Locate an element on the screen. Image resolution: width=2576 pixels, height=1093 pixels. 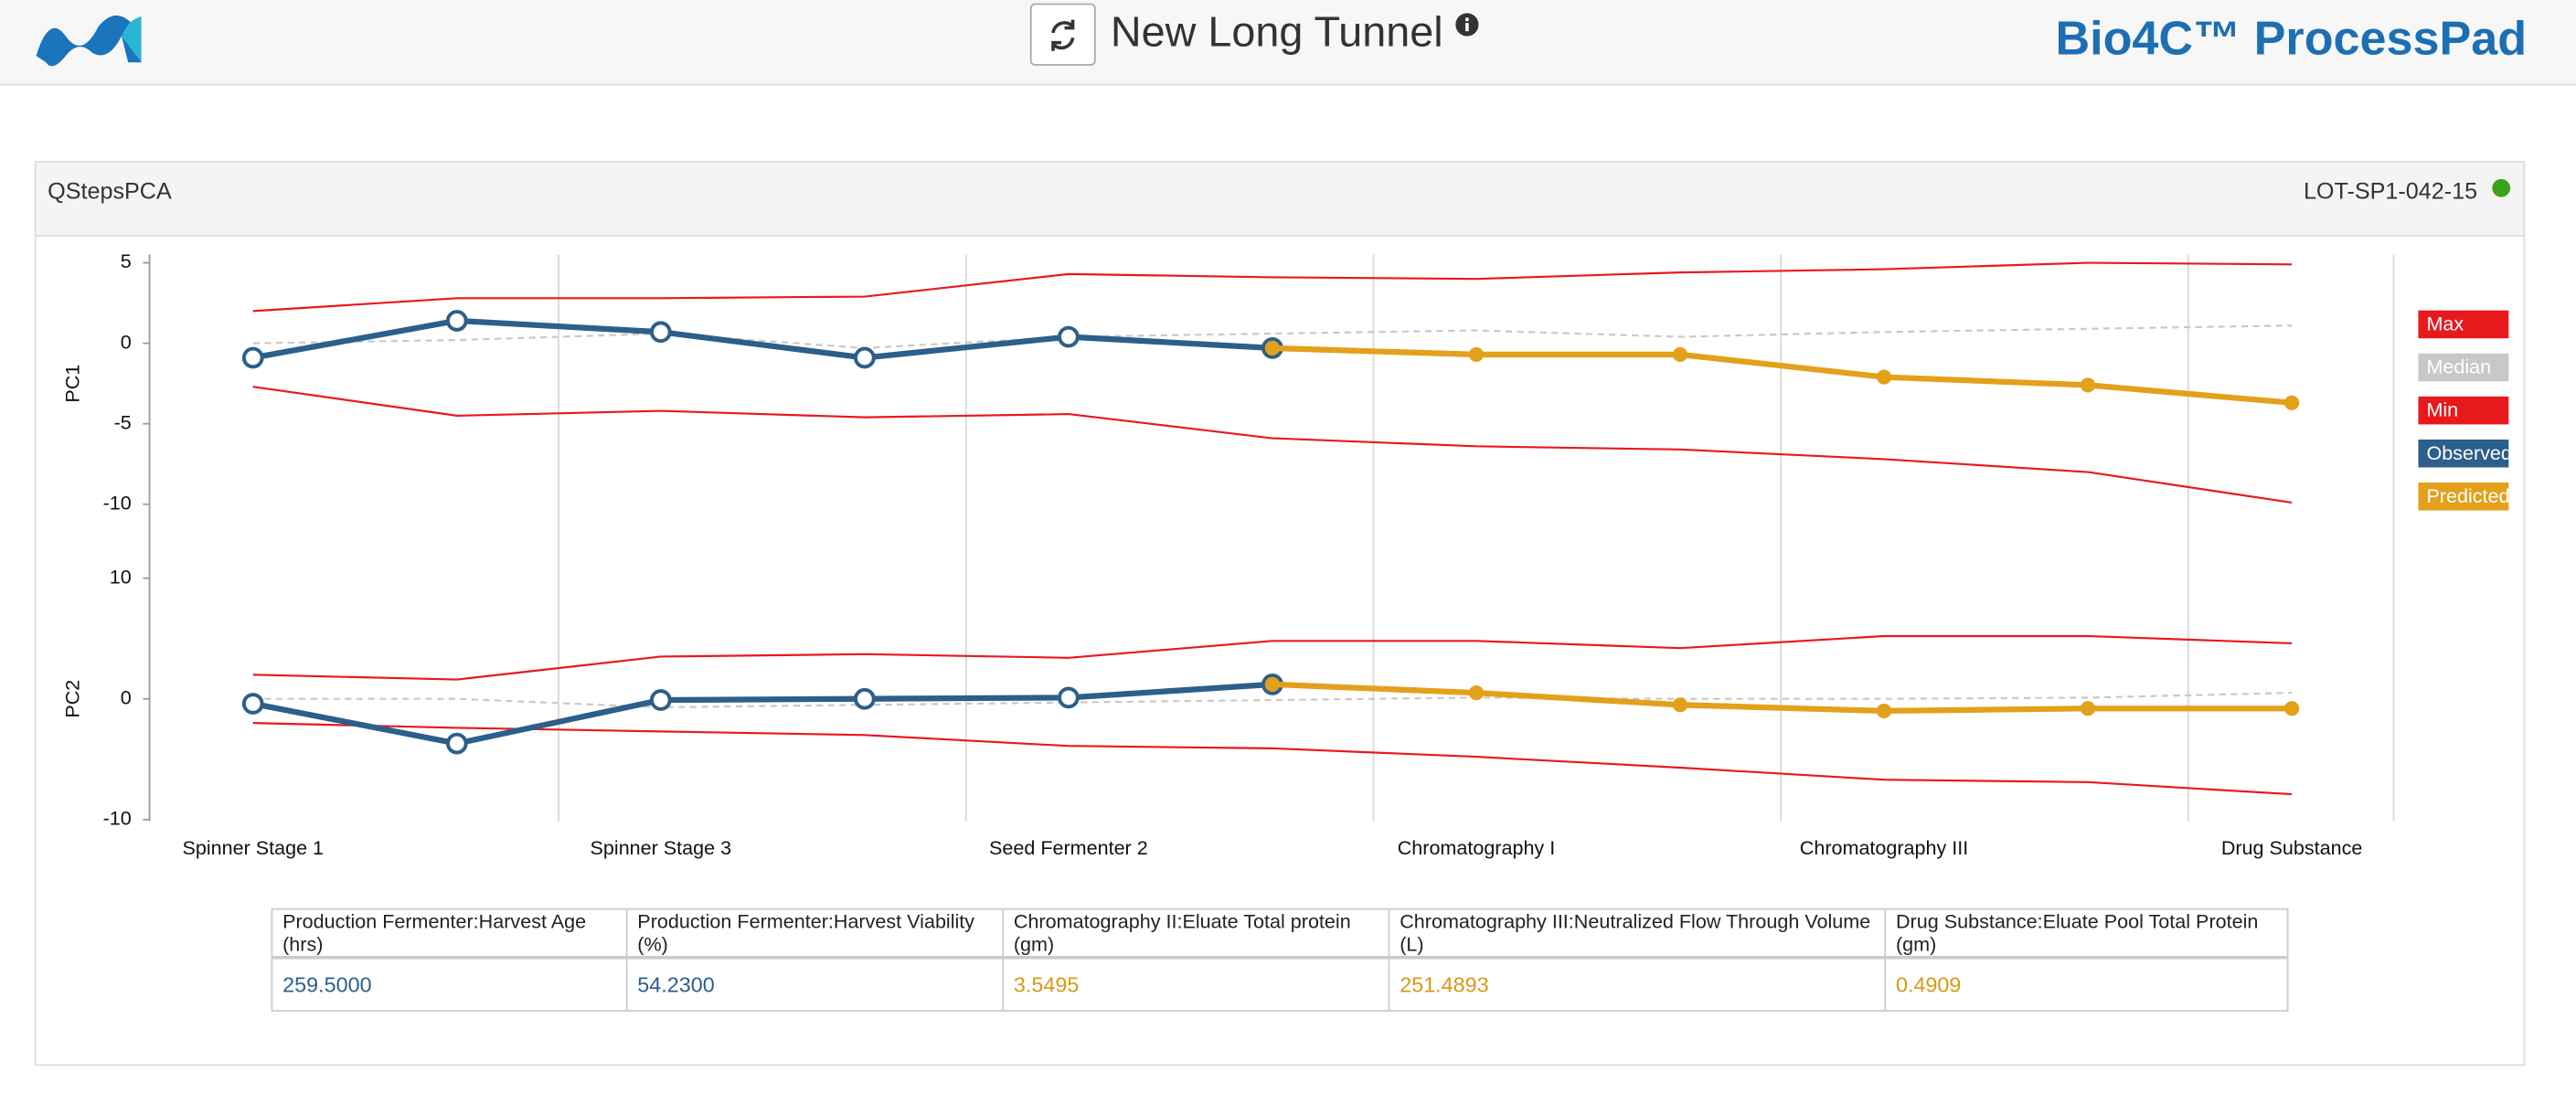
page-title: New Long Tunnel is located at coordinates (1294, 32).